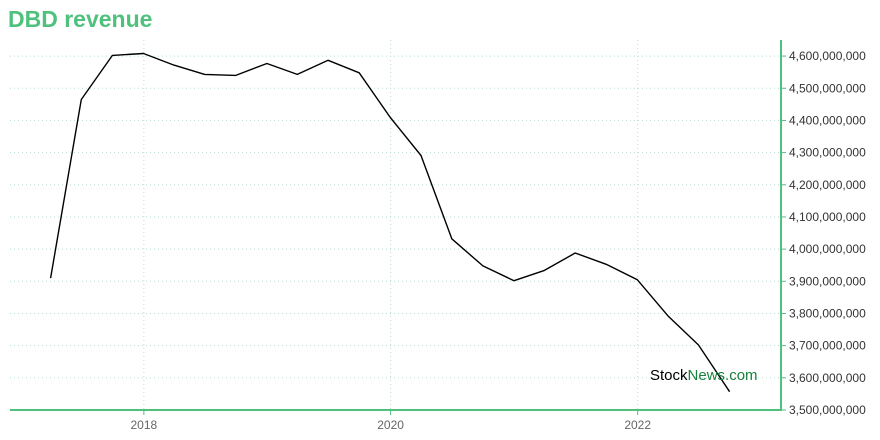 This screenshot has width=880, height=440. I want to click on y-tick-label: 4,200,000,000, so click(827, 185).